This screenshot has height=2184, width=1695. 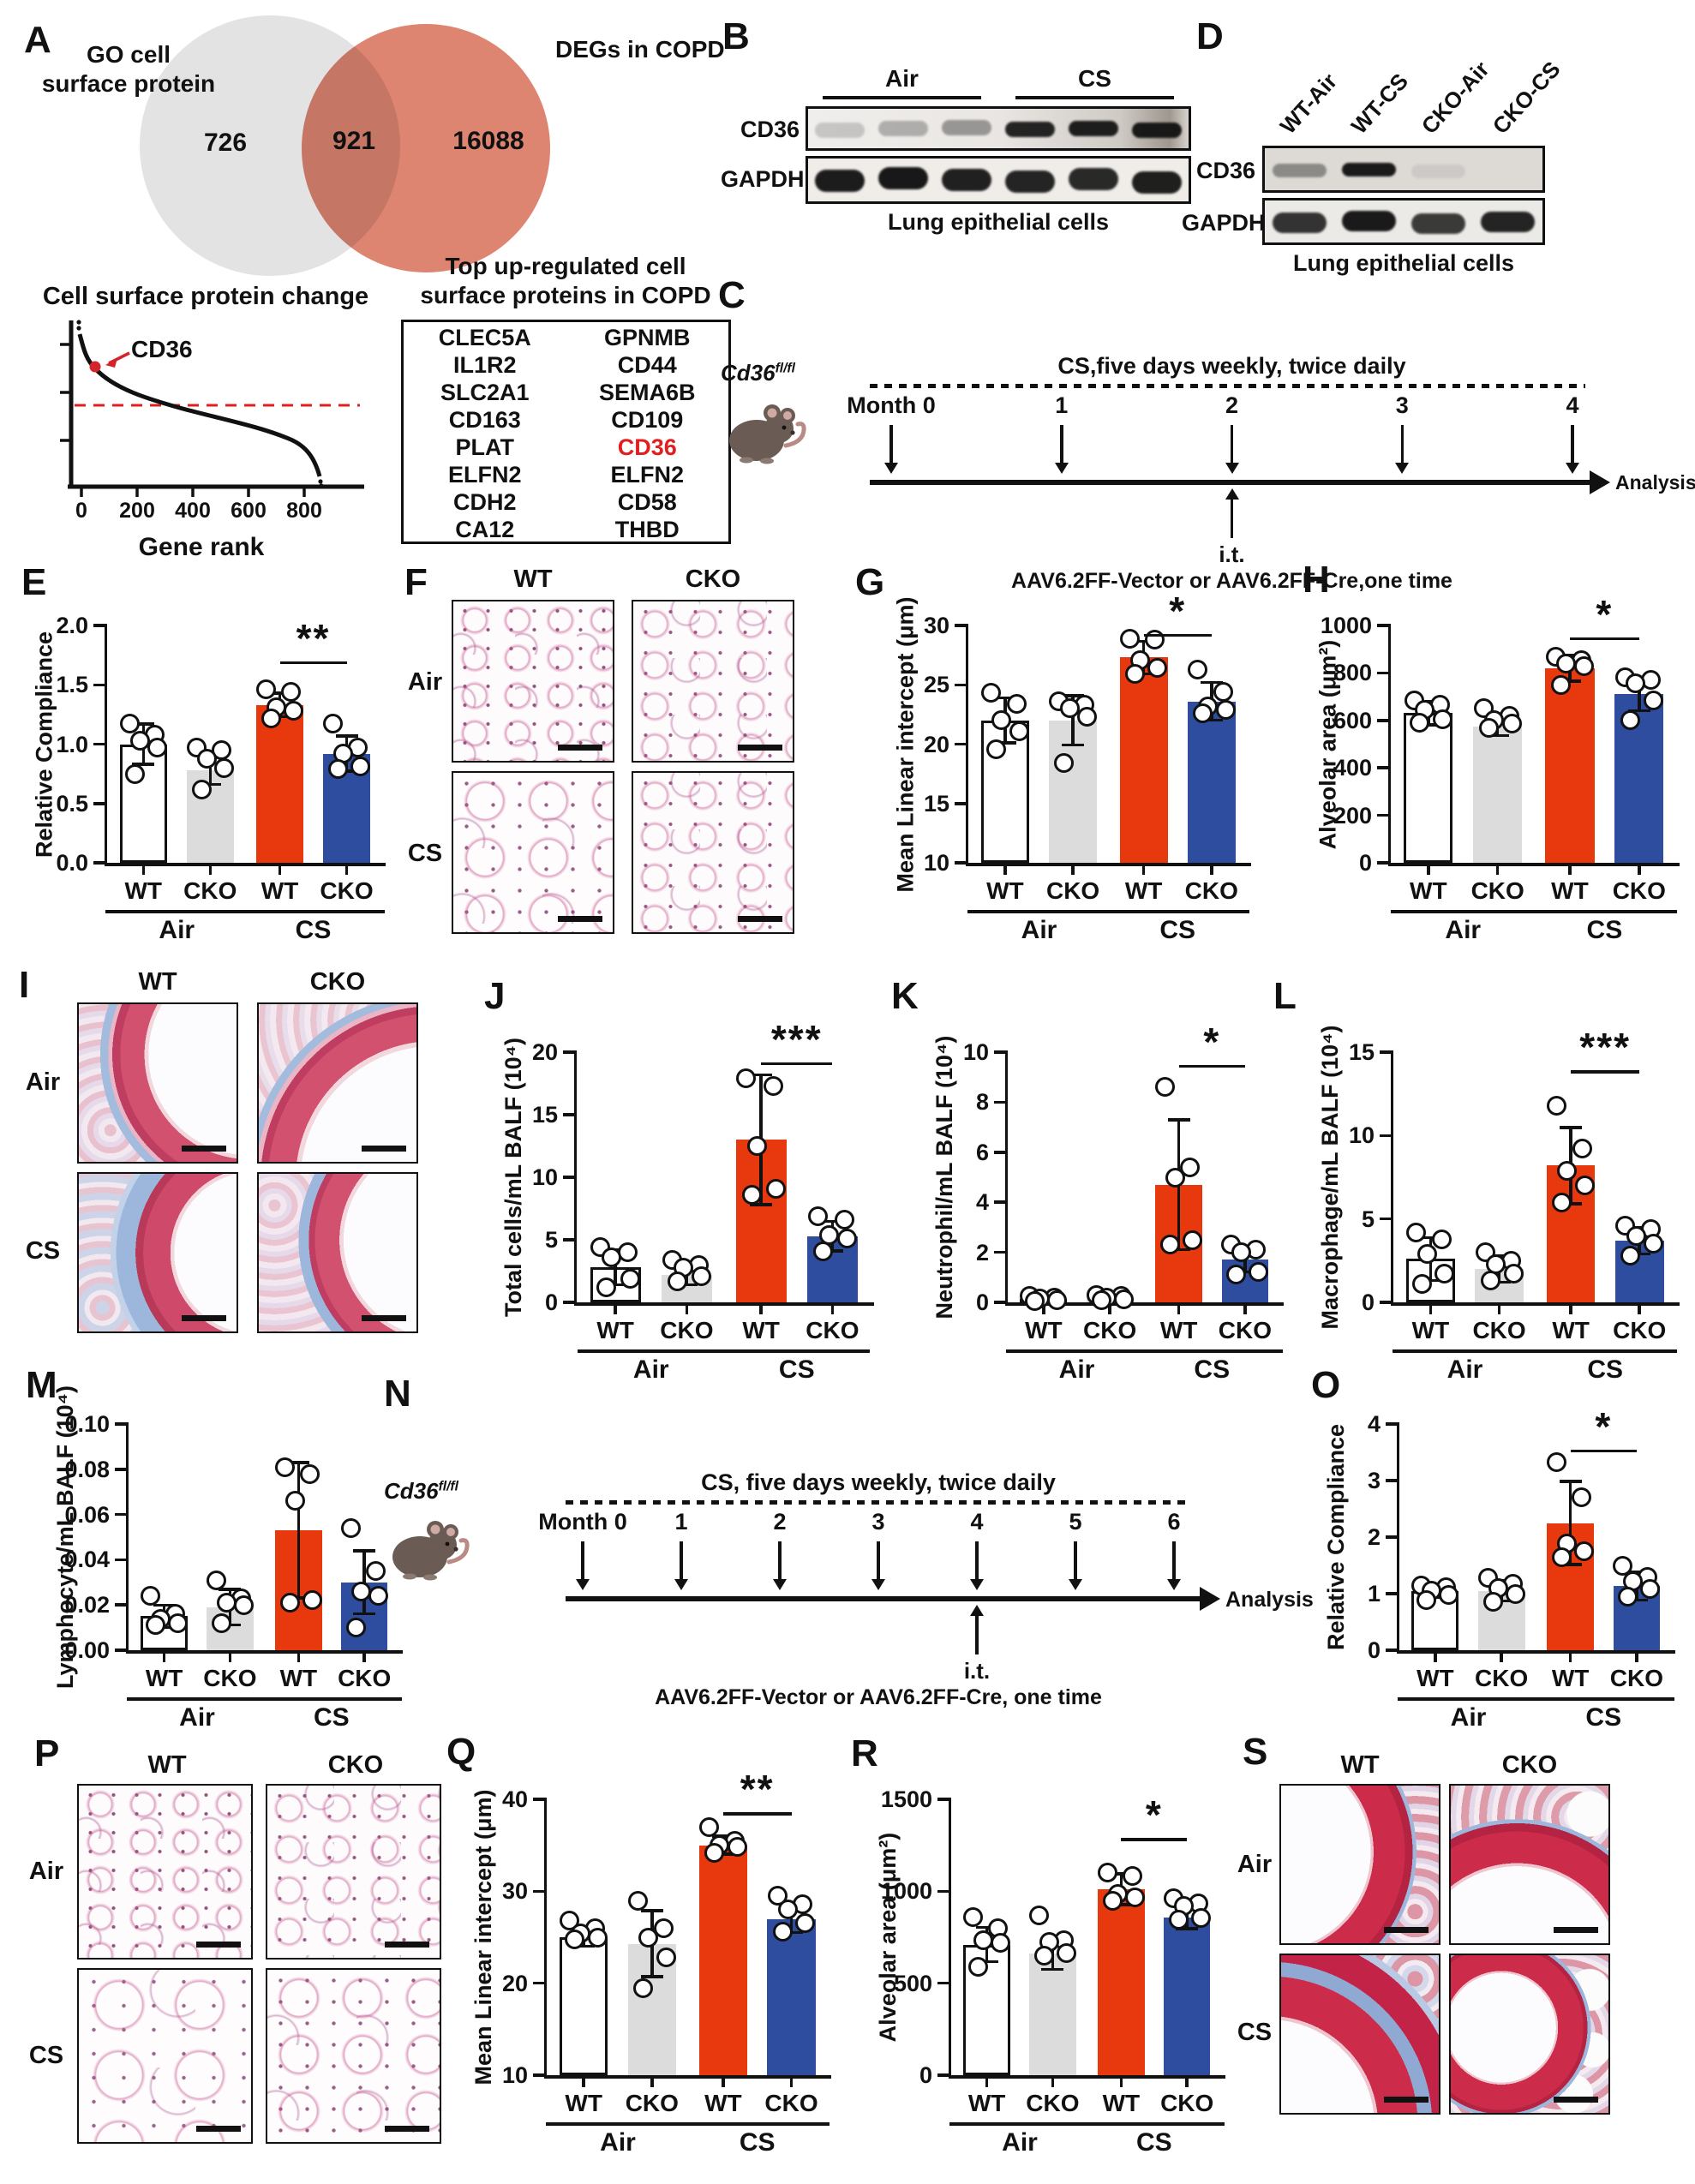 I want to click on month-label: Month 0, so click(x=891, y=405).